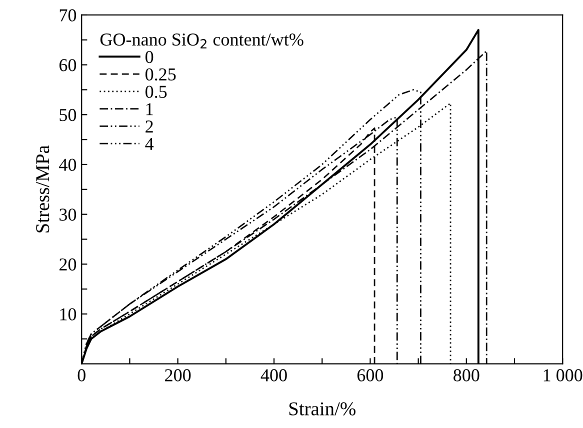 Image resolution: width=583 pixels, height=428 pixels. Describe the element at coordinates (156, 92) in the screenshot. I see `legend-label: 0.5` at that location.